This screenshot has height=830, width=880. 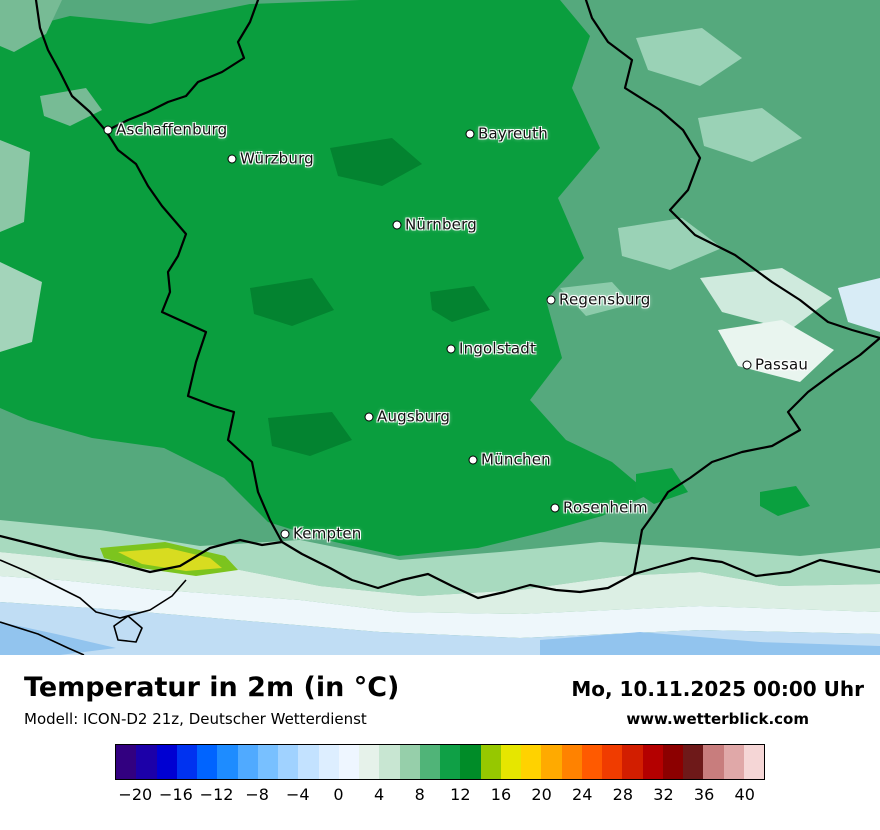 I want to click on forecast-datetime: Mo, 10.11.2025 00:00 Uhr, so click(x=717, y=689).